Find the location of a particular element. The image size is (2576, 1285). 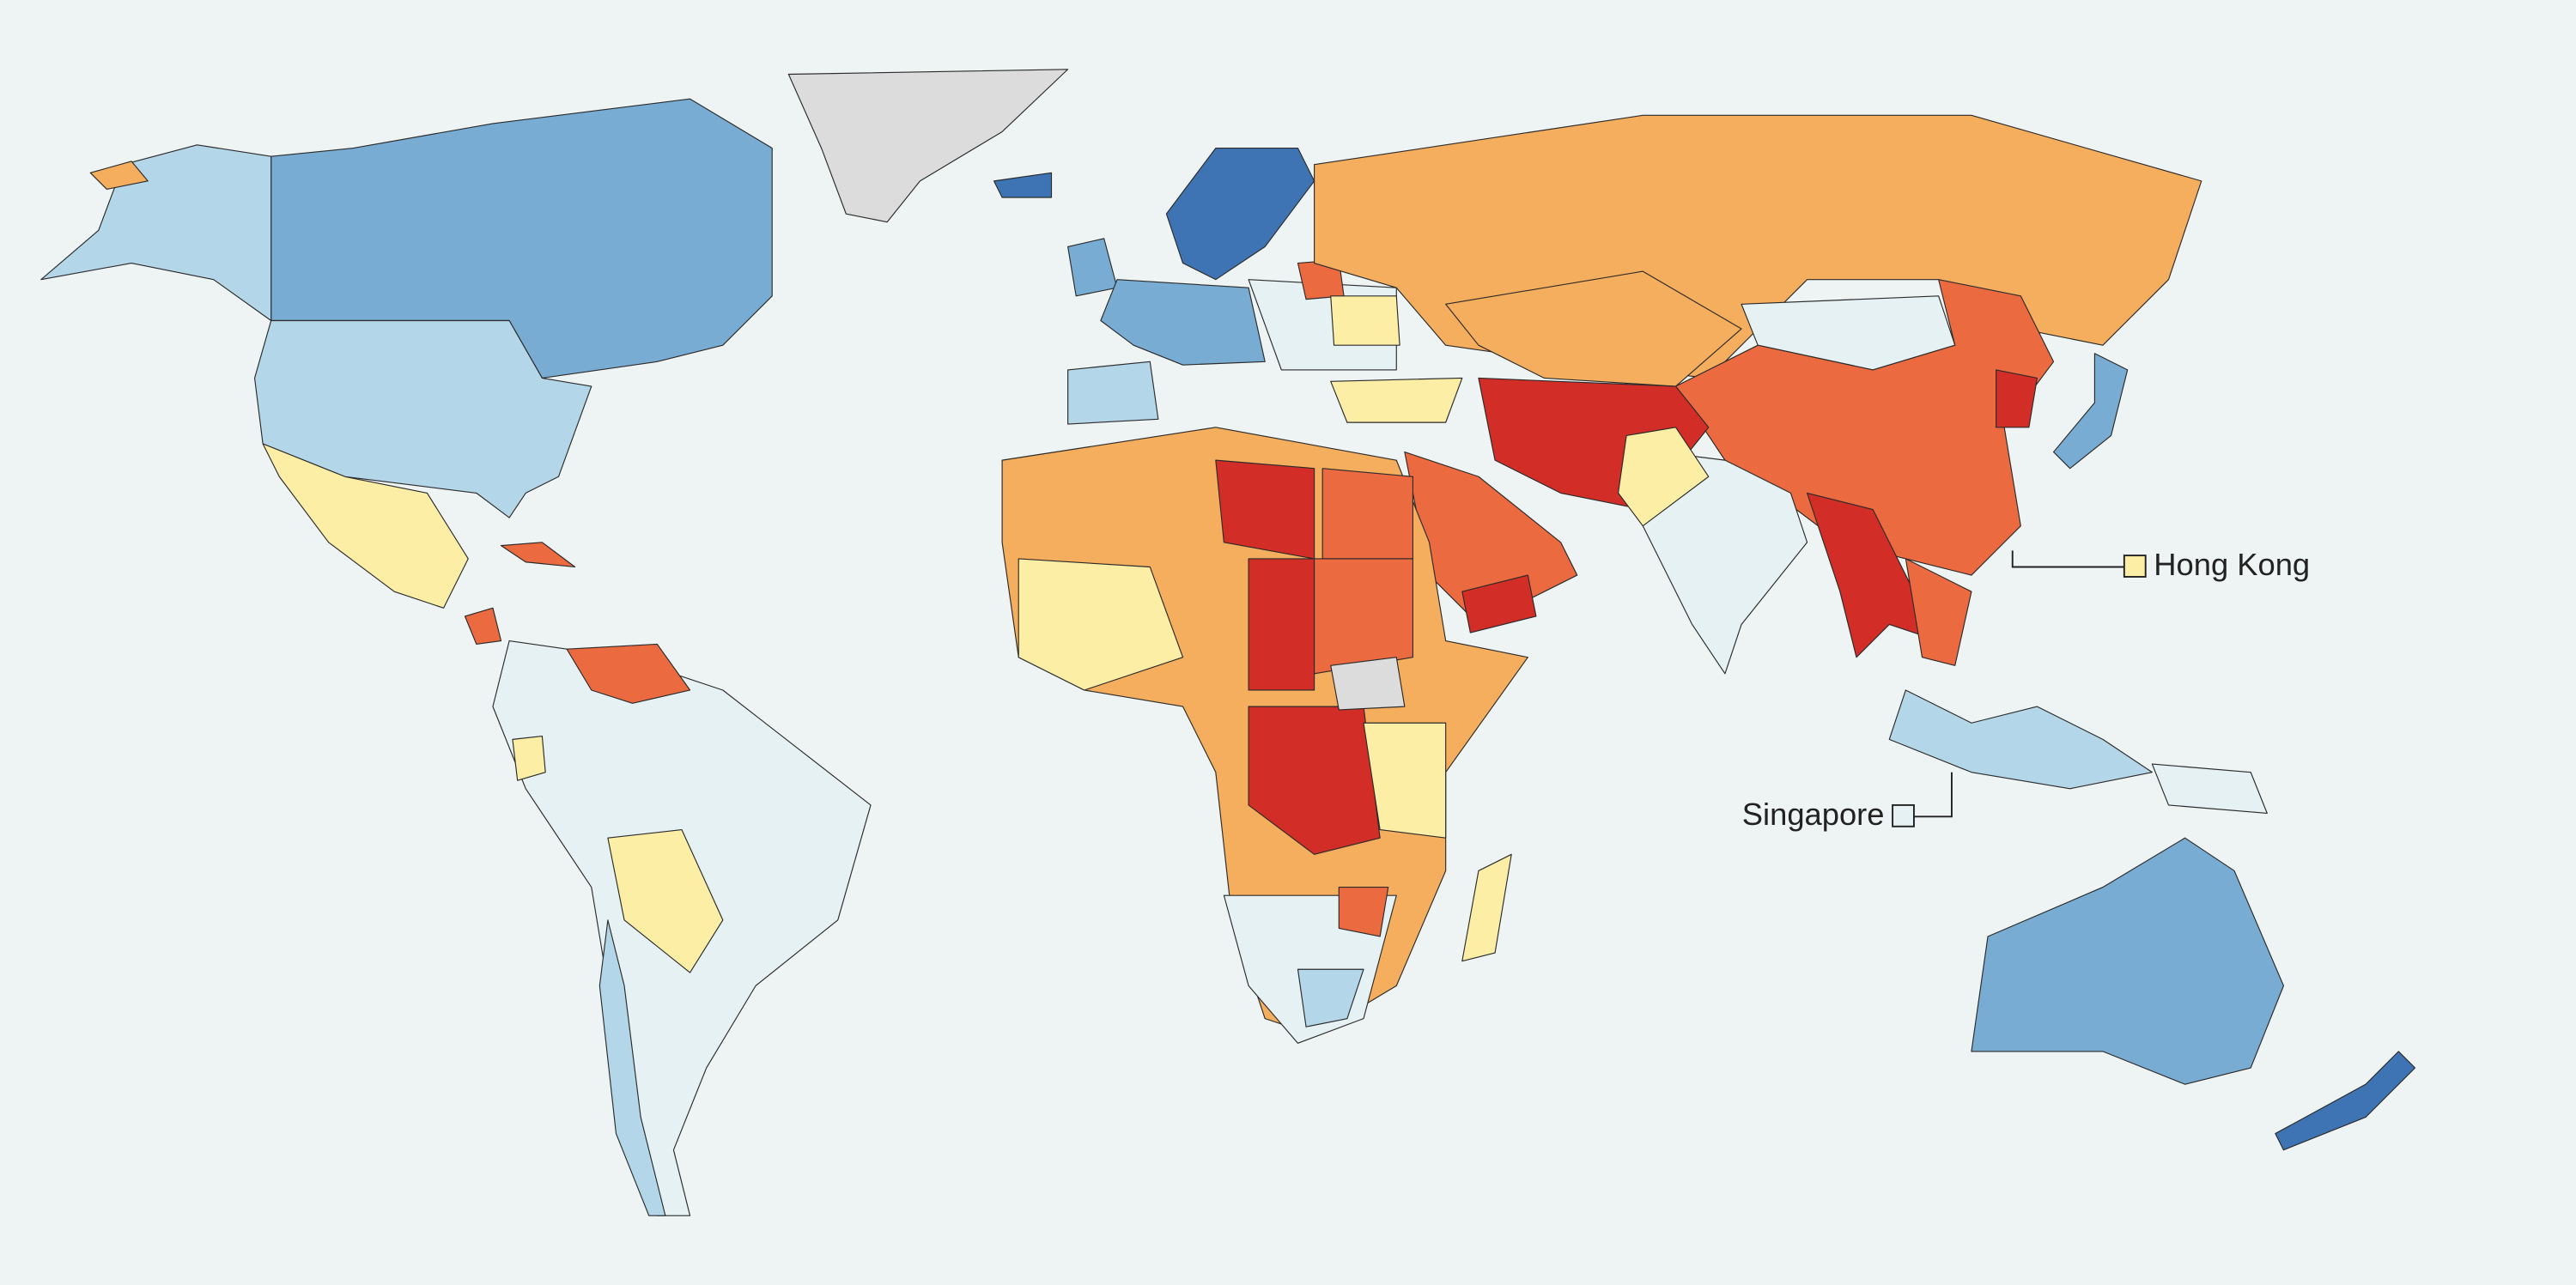

iceland is located at coordinates (1023, 185).